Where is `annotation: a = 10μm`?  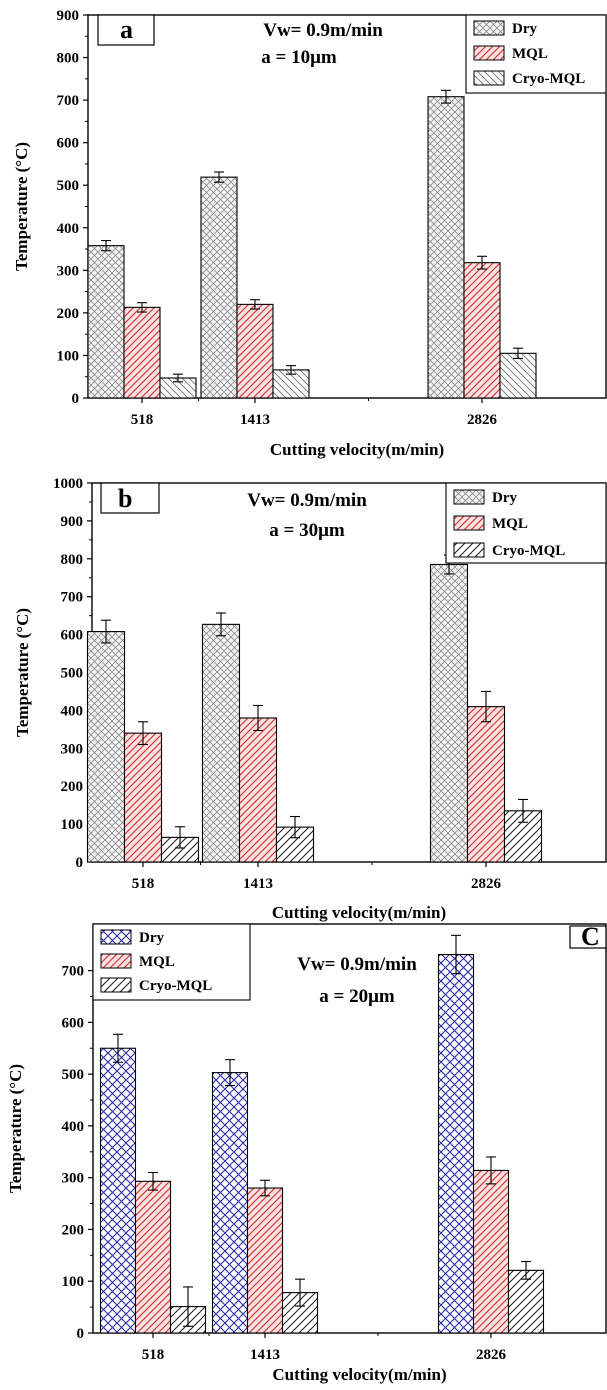 annotation: a = 10μm is located at coordinates (299, 57).